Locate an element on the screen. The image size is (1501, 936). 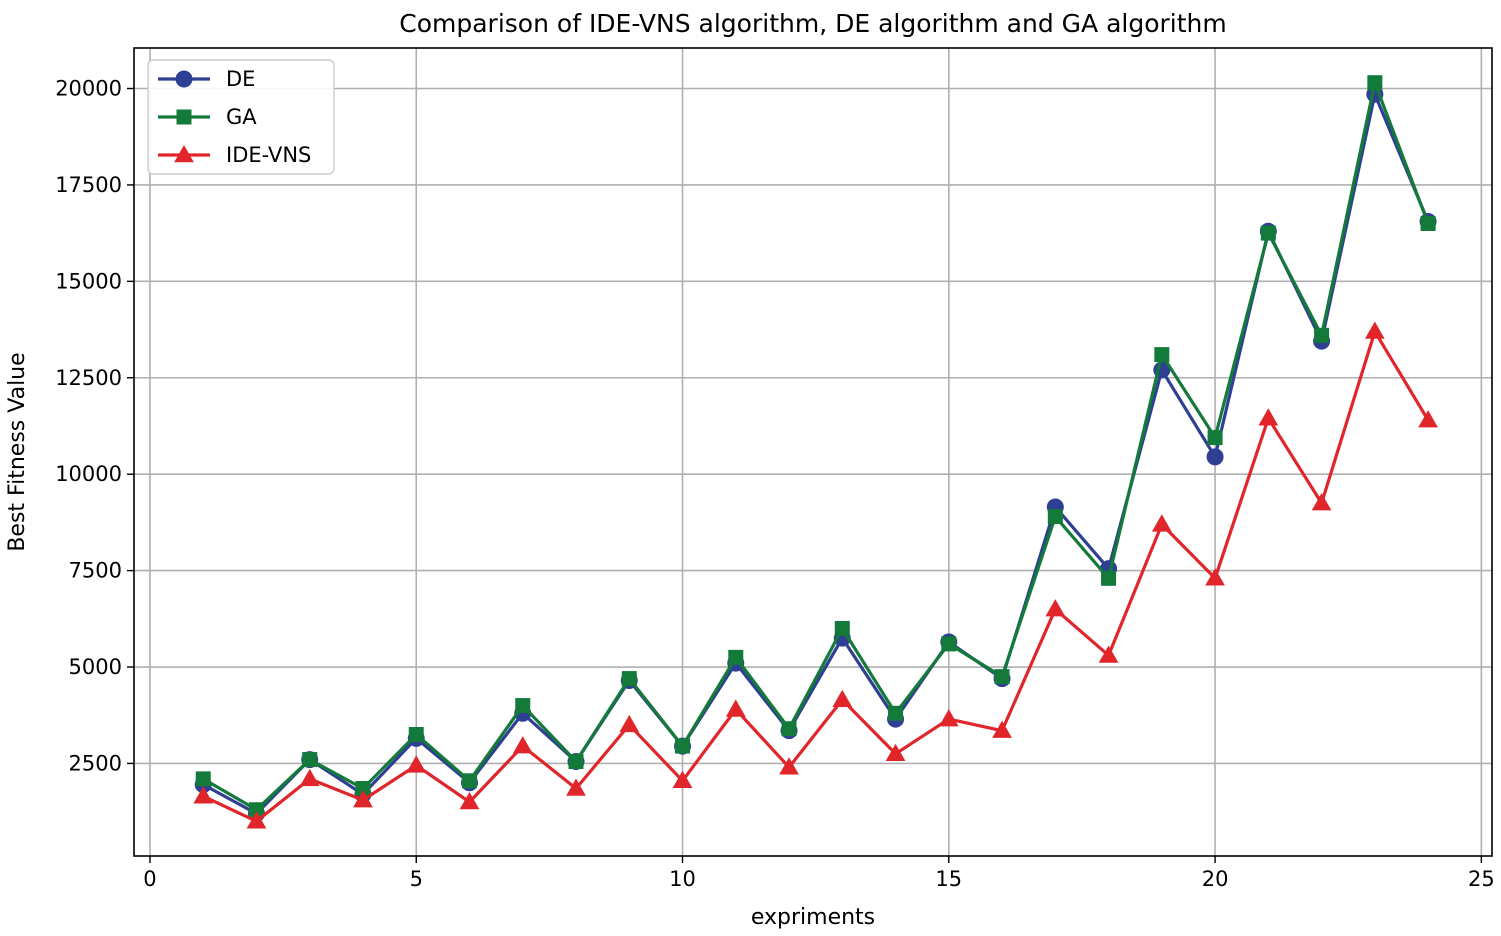
y-axis-label: Best Fitness Value is located at coordinates (17, 451).